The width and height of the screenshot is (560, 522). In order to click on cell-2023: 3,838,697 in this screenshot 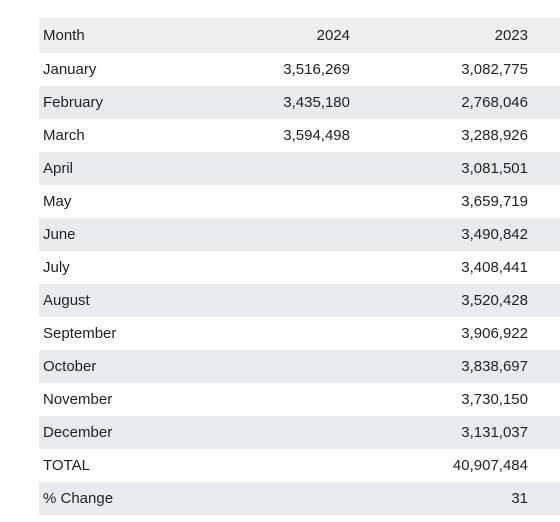, I will do `click(494, 366)`.